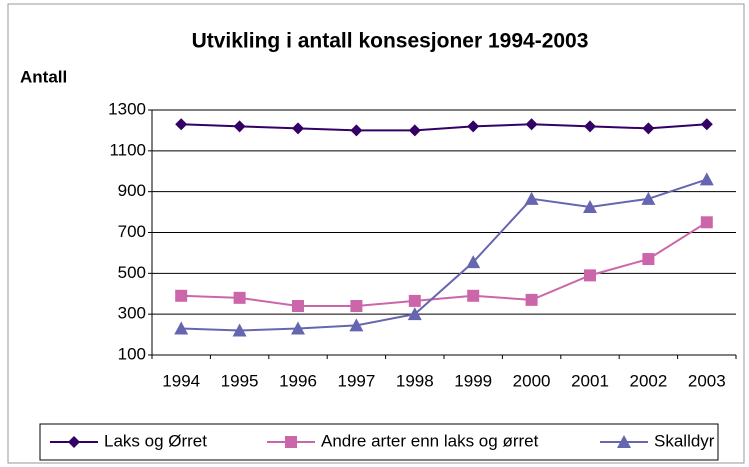 This screenshot has width=749, height=467. Describe the element at coordinates (707, 380) in the screenshot. I see `x-tick-label: 2003` at that location.